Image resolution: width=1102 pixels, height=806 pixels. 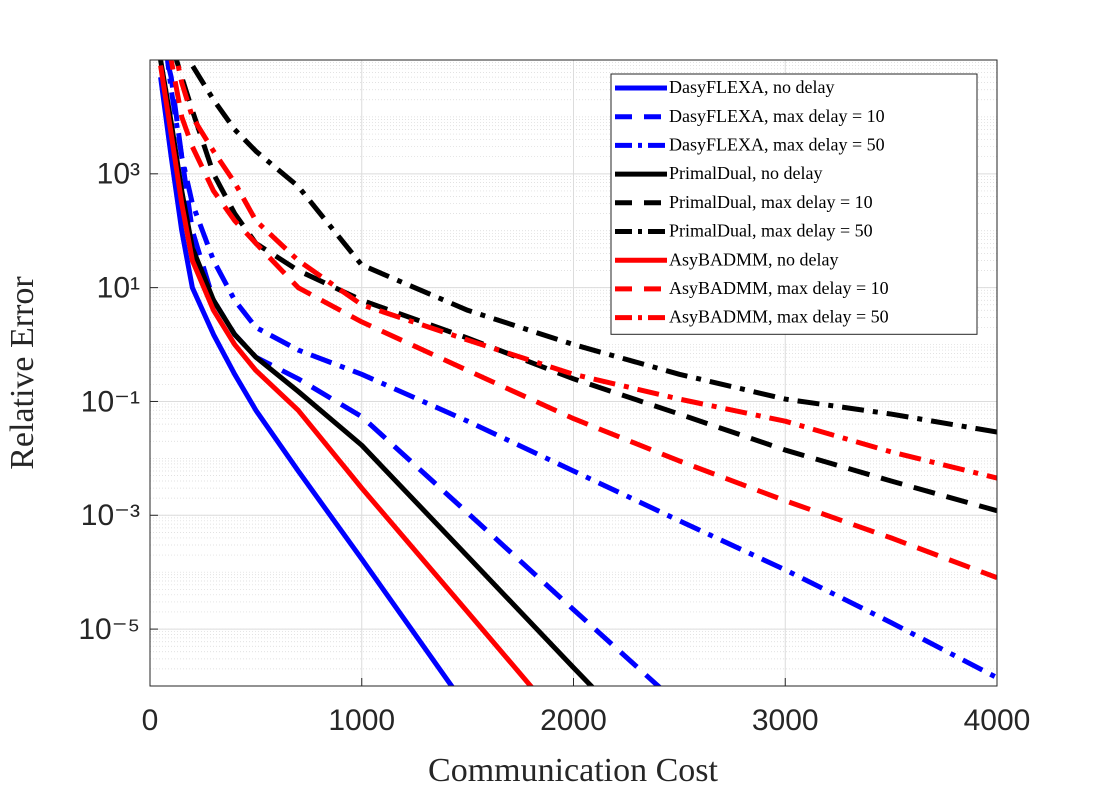 I want to click on y-tick-label: 10⁻³, so click(x=110, y=515).